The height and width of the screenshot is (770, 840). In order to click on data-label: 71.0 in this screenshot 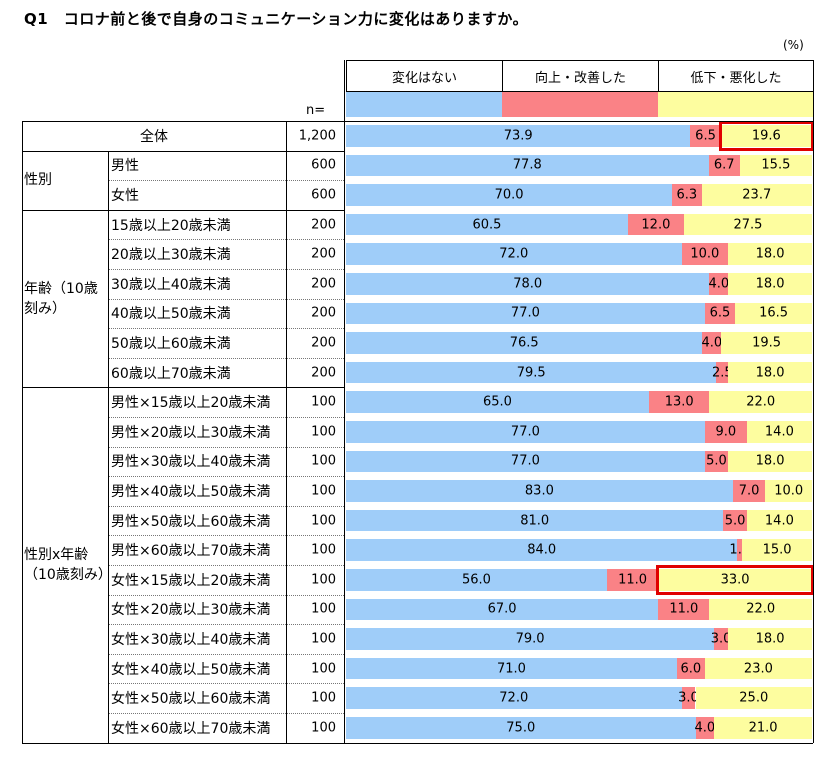, I will do `click(511, 669)`.